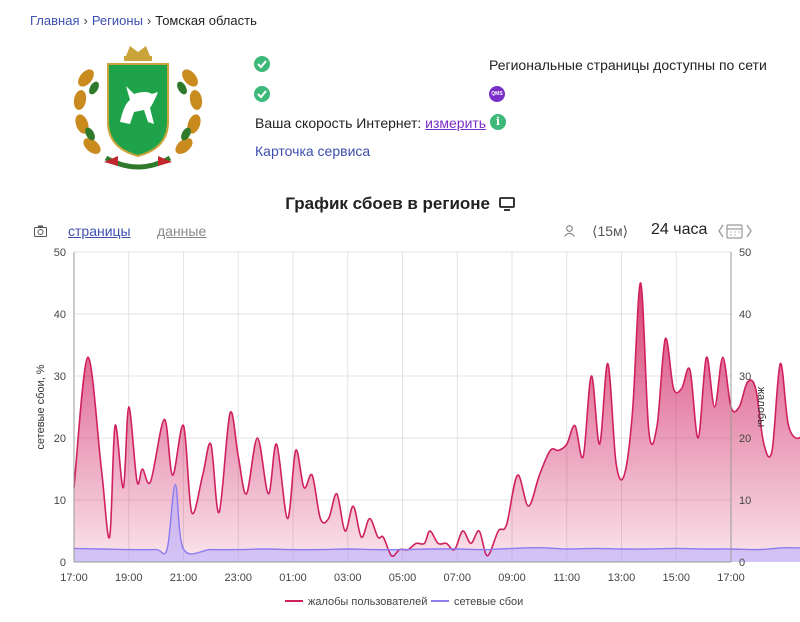  What do you see at coordinates (506, 204) in the screenshot?
I see `monitor-icon` at bounding box center [506, 204].